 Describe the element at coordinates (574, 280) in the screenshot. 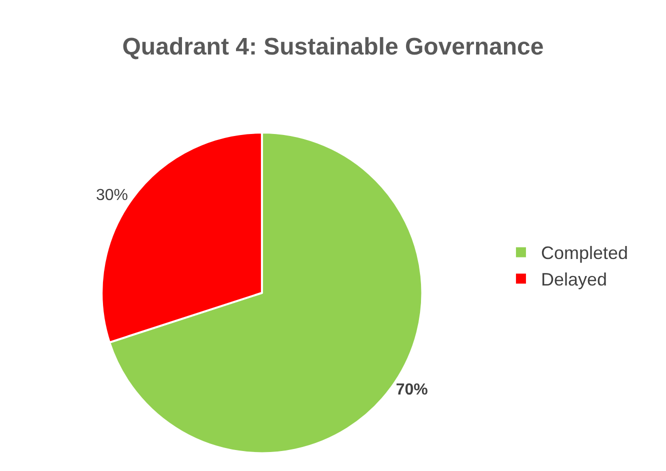

I see `legend-label: Delayed` at that location.